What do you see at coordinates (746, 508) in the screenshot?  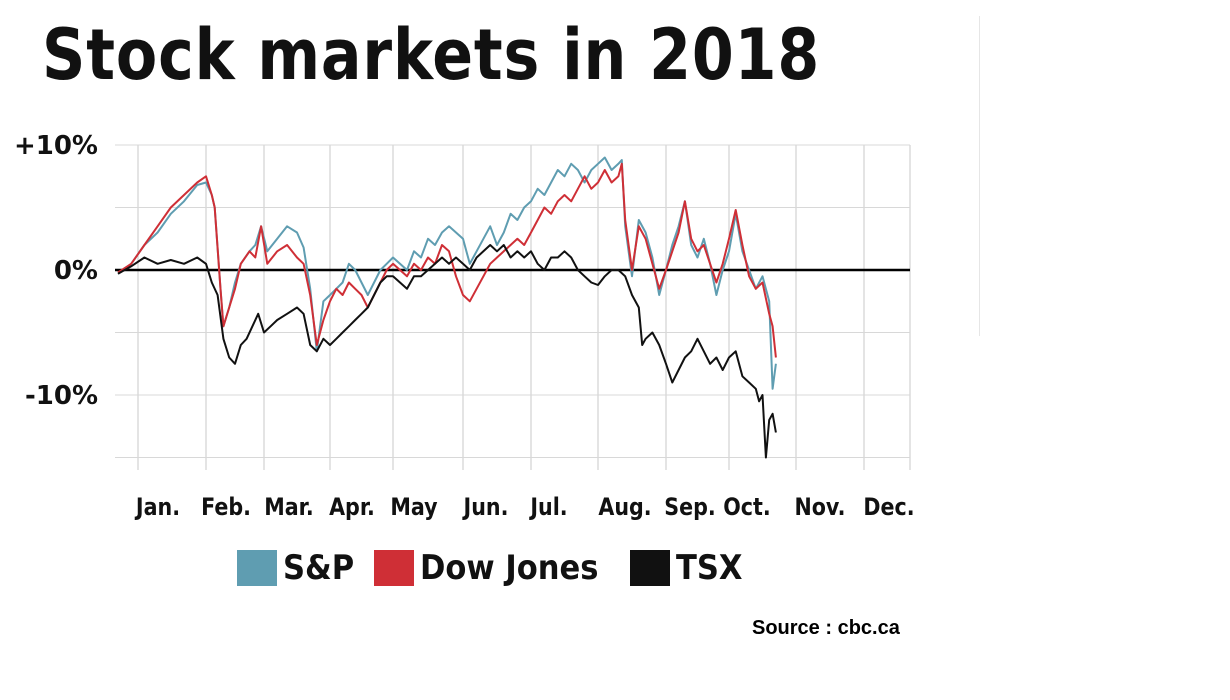 I see `x-tick-label: Oct.` at bounding box center [746, 508].